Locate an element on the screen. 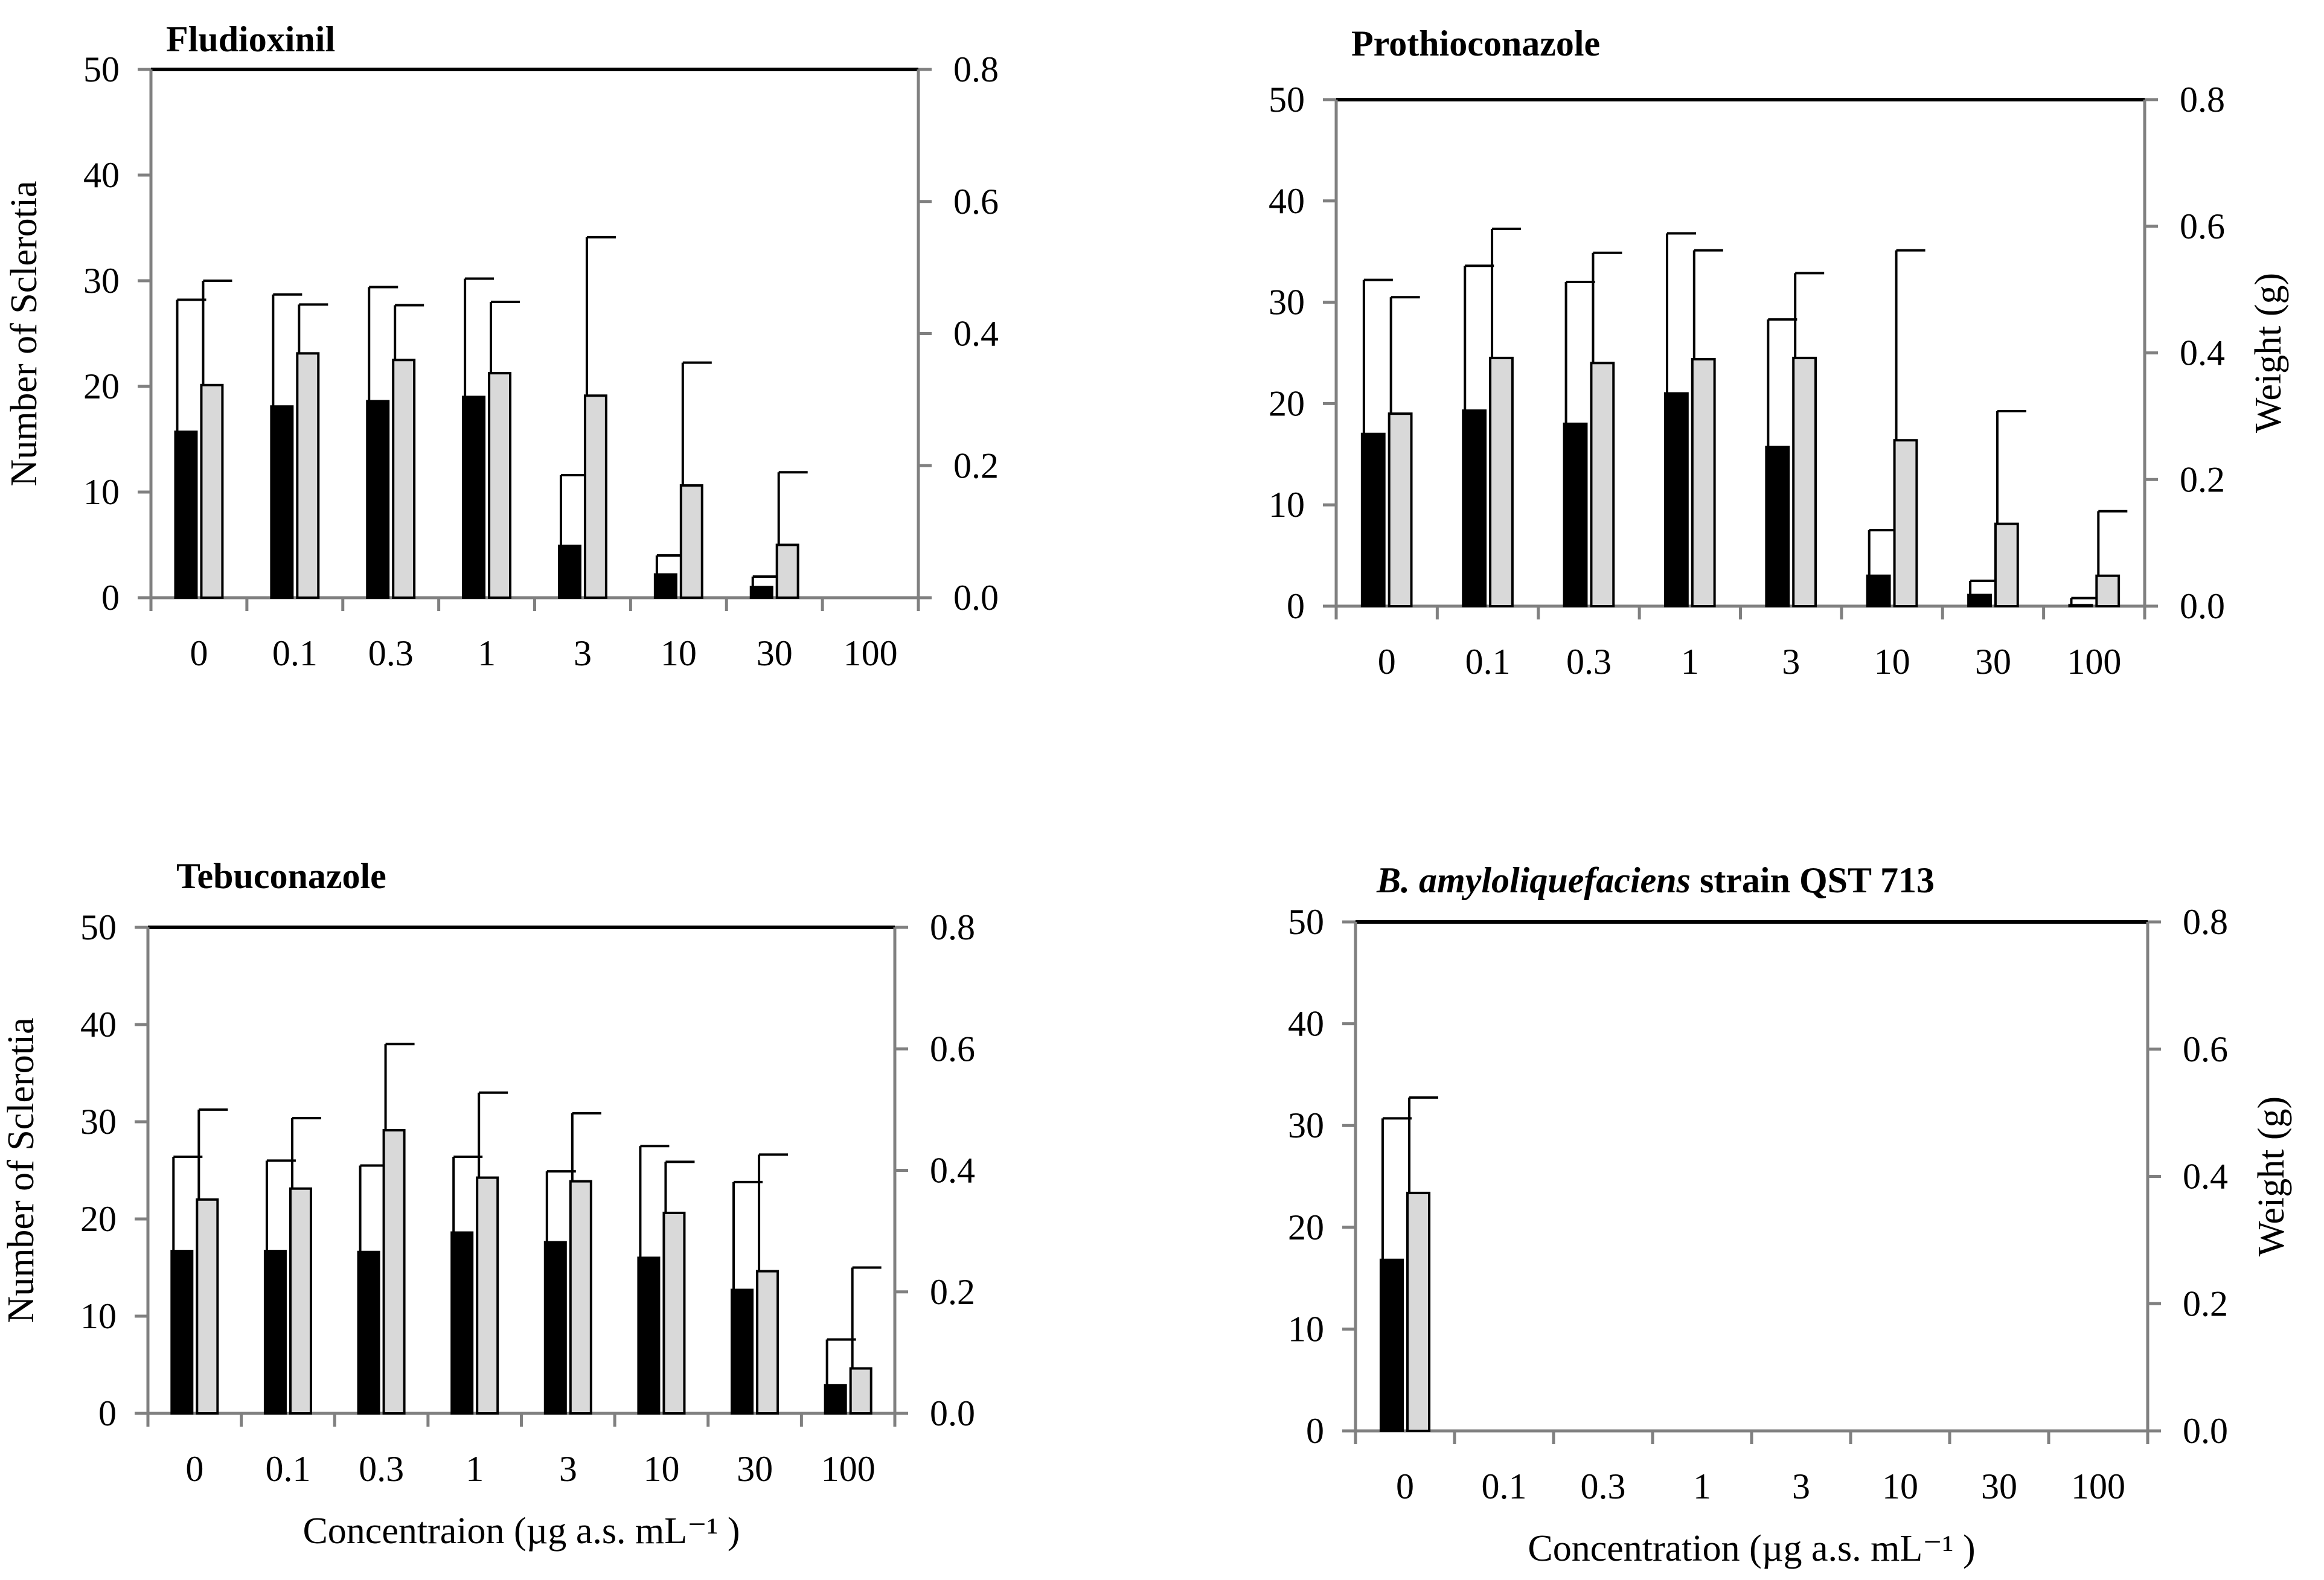  y2-tick-label: 0.2 is located at coordinates (2205, 1303).